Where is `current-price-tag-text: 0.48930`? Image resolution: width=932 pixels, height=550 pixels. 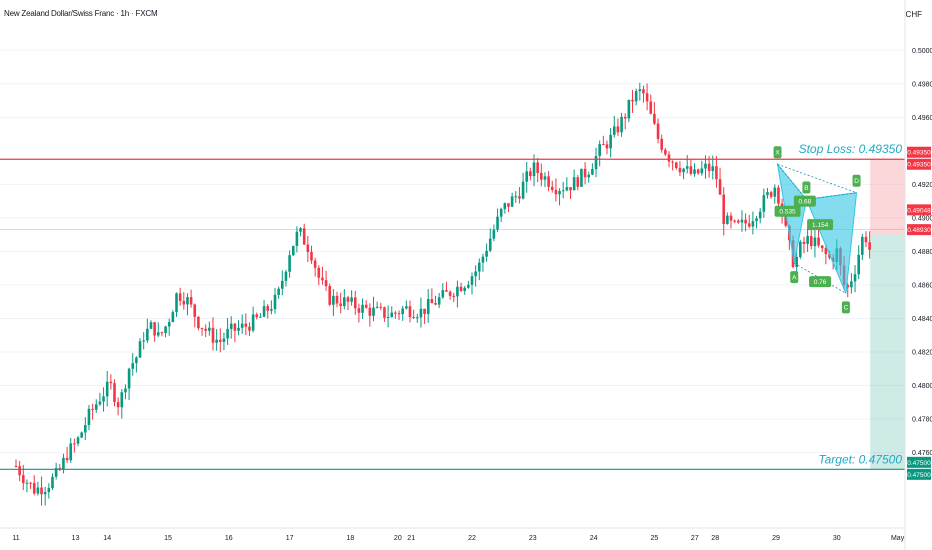
current-price-tag-text: 0.48930 is located at coordinates (919, 230).